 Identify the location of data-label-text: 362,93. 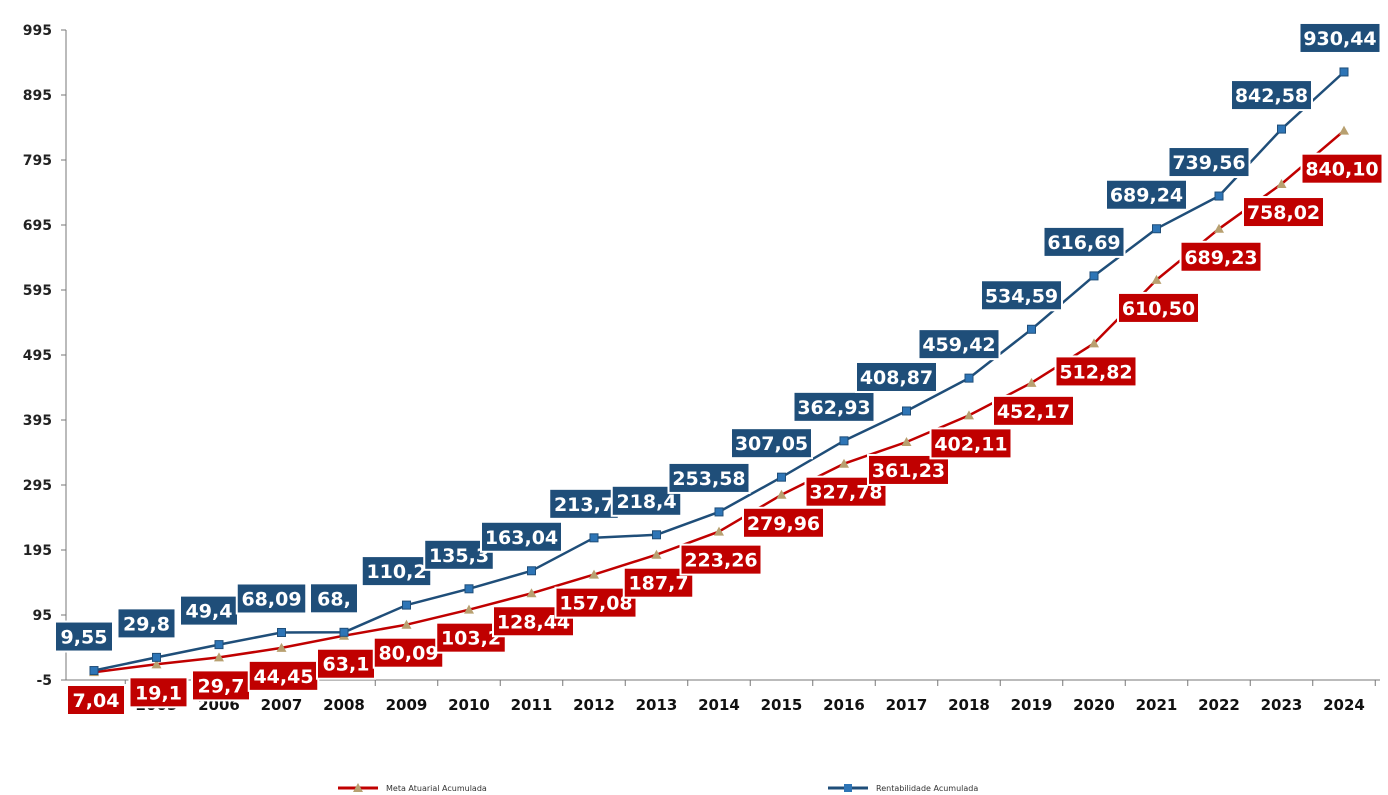
(833, 408).